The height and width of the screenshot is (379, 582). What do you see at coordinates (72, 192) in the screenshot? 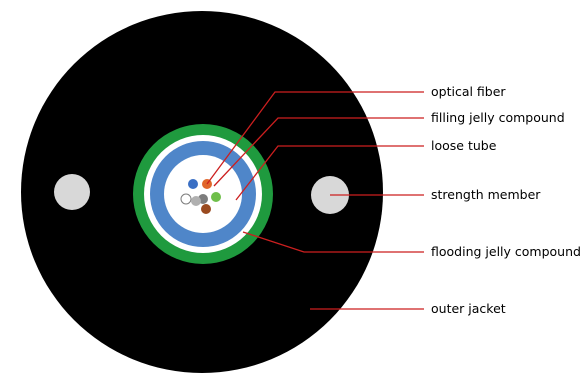
I see `strength-member-left` at bounding box center [72, 192].